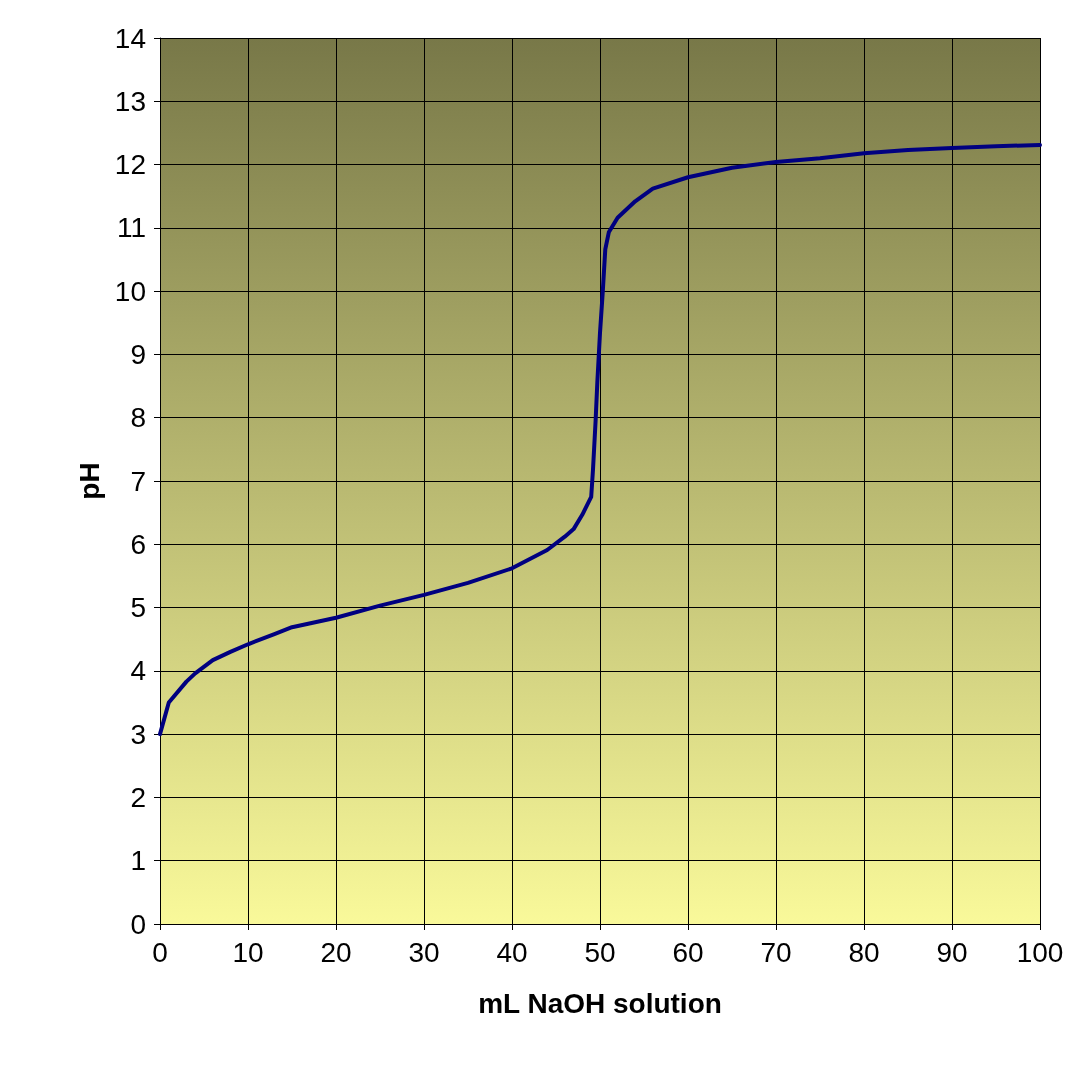 The height and width of the screenshot is (1080, 1088). I want to click on x-tick-label: 20, so click(336, 952).